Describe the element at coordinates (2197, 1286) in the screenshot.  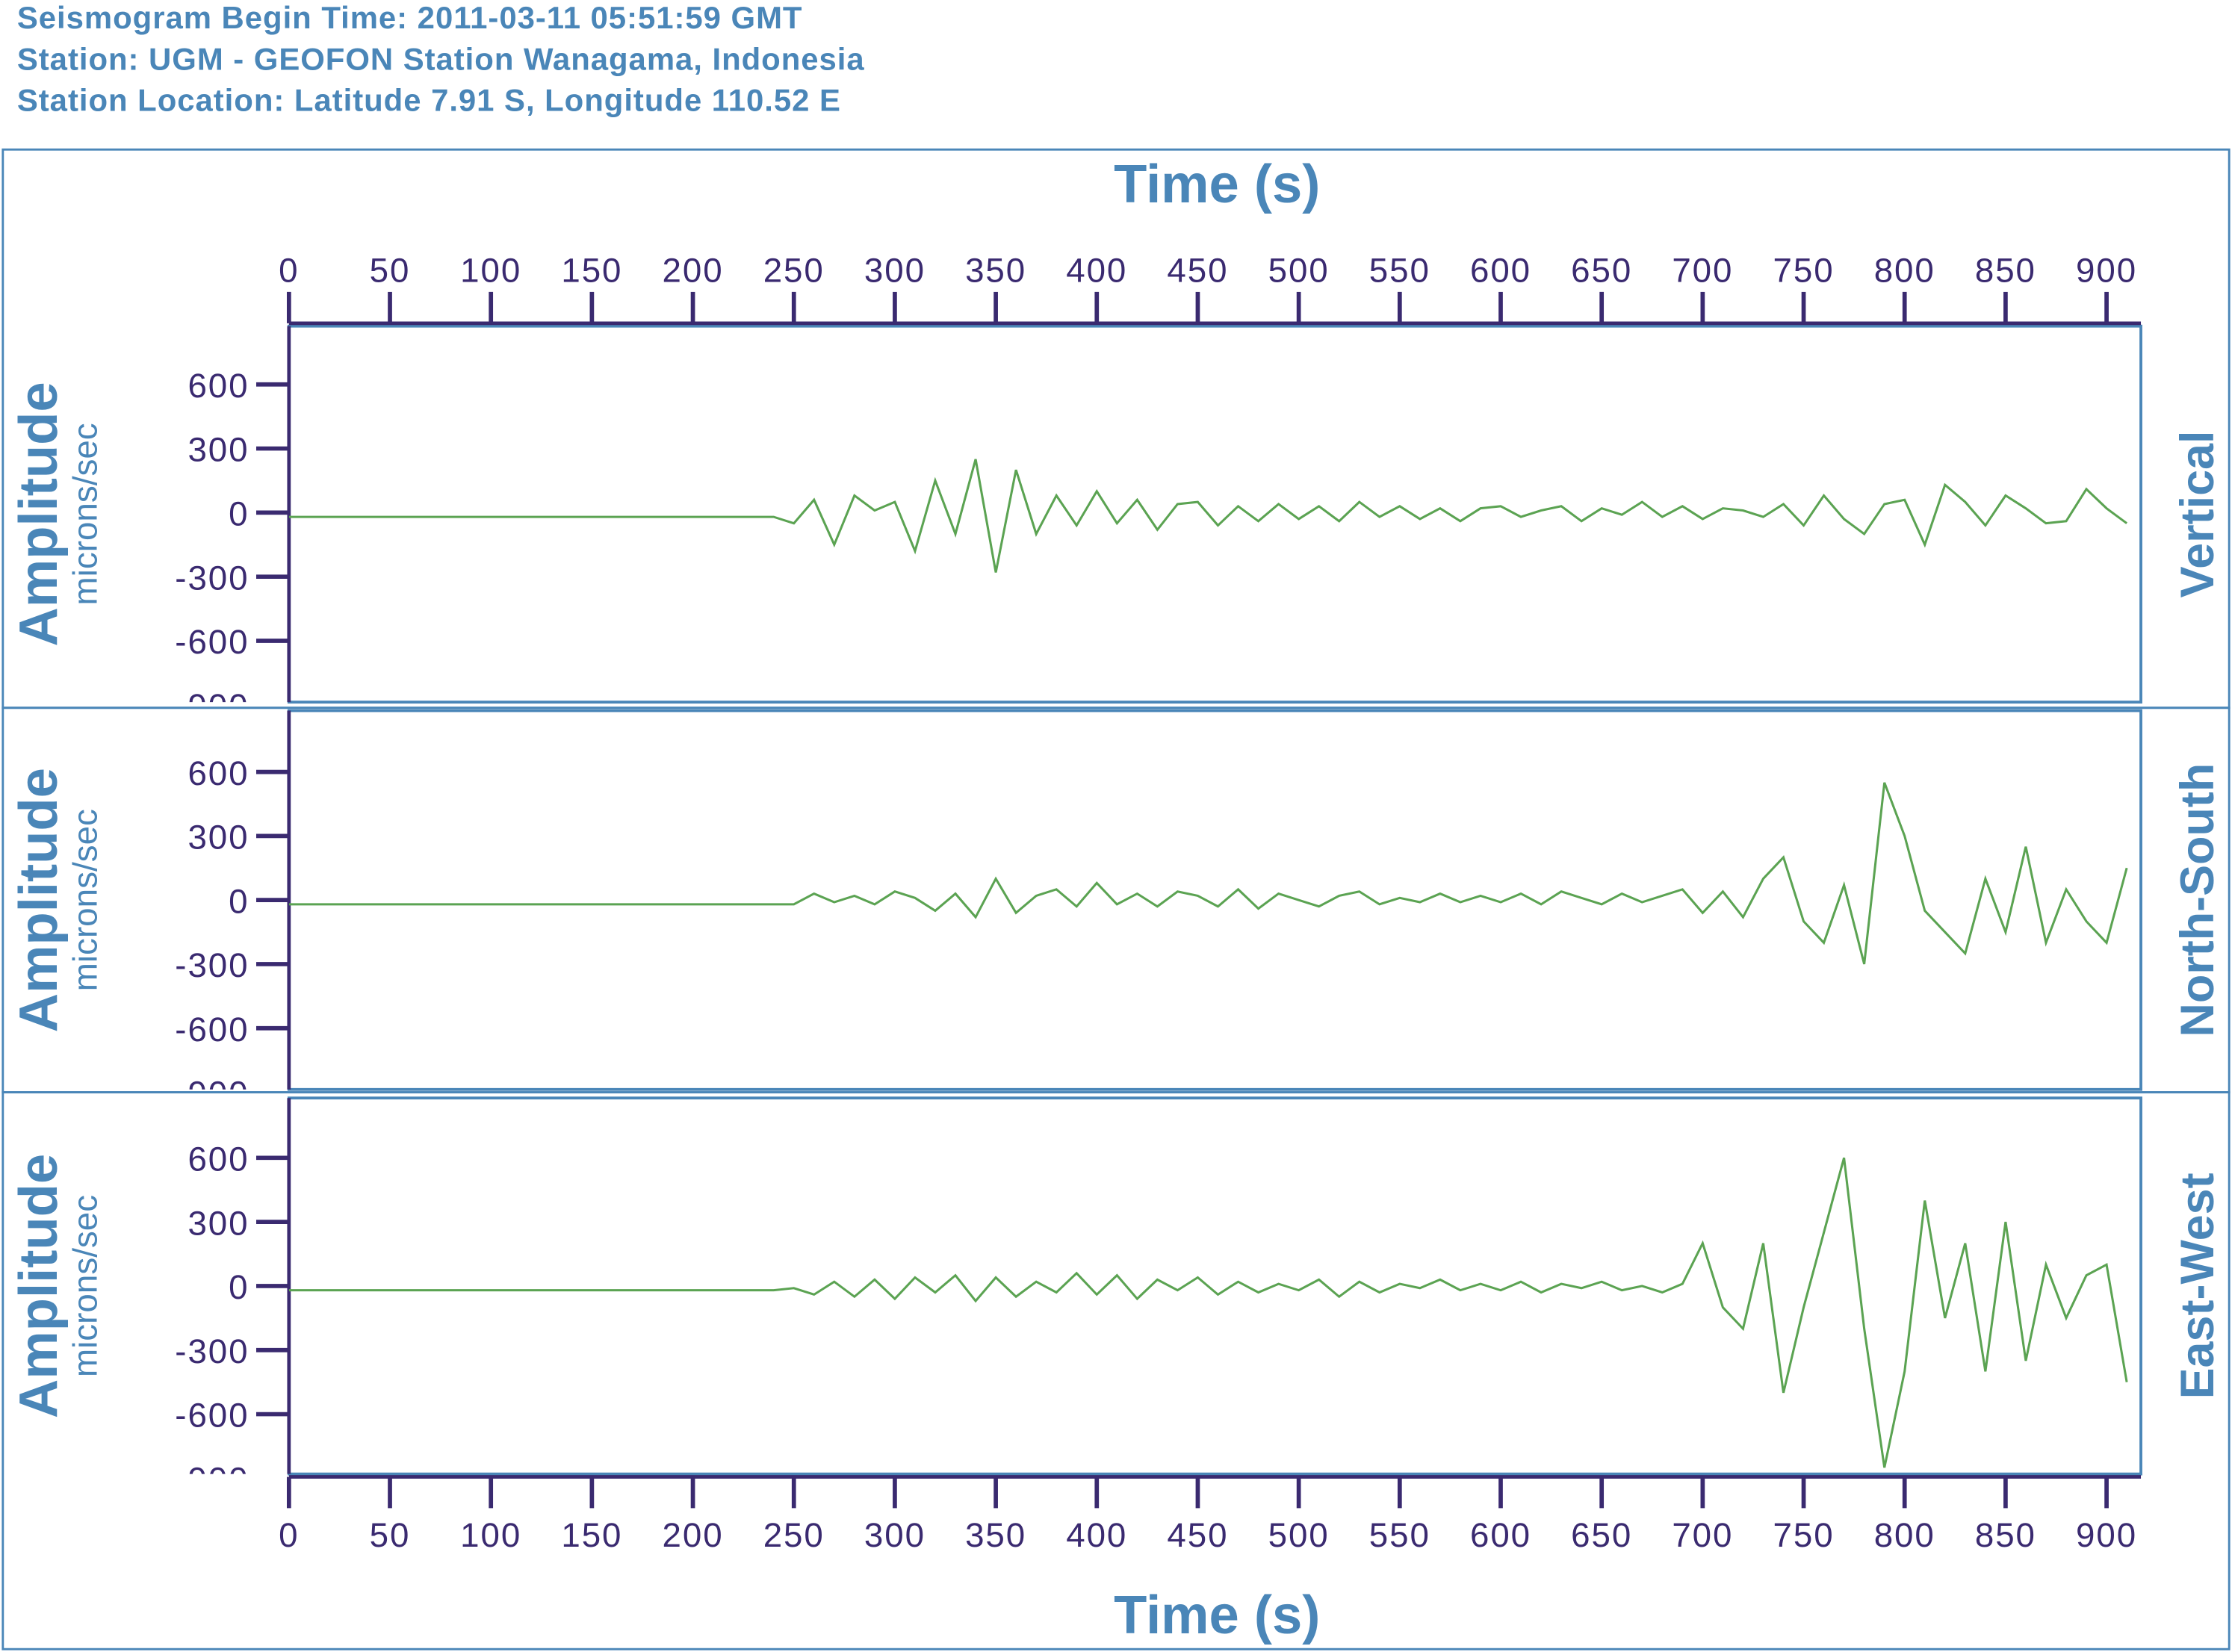
I see `channel-label: East-West` at that location.